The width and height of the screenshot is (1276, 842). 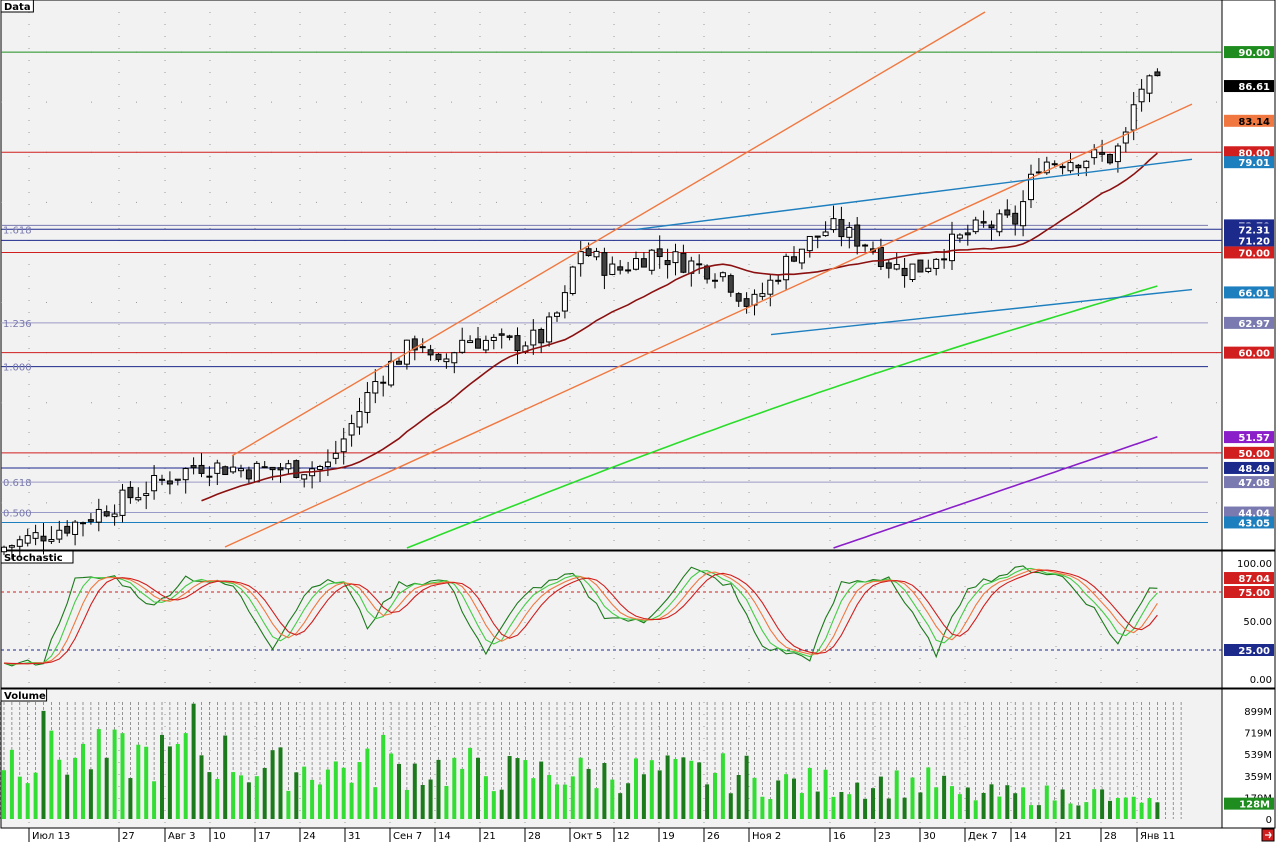 I want to click on x-tick-label: Янв 11, so click(x=1157, y=836).